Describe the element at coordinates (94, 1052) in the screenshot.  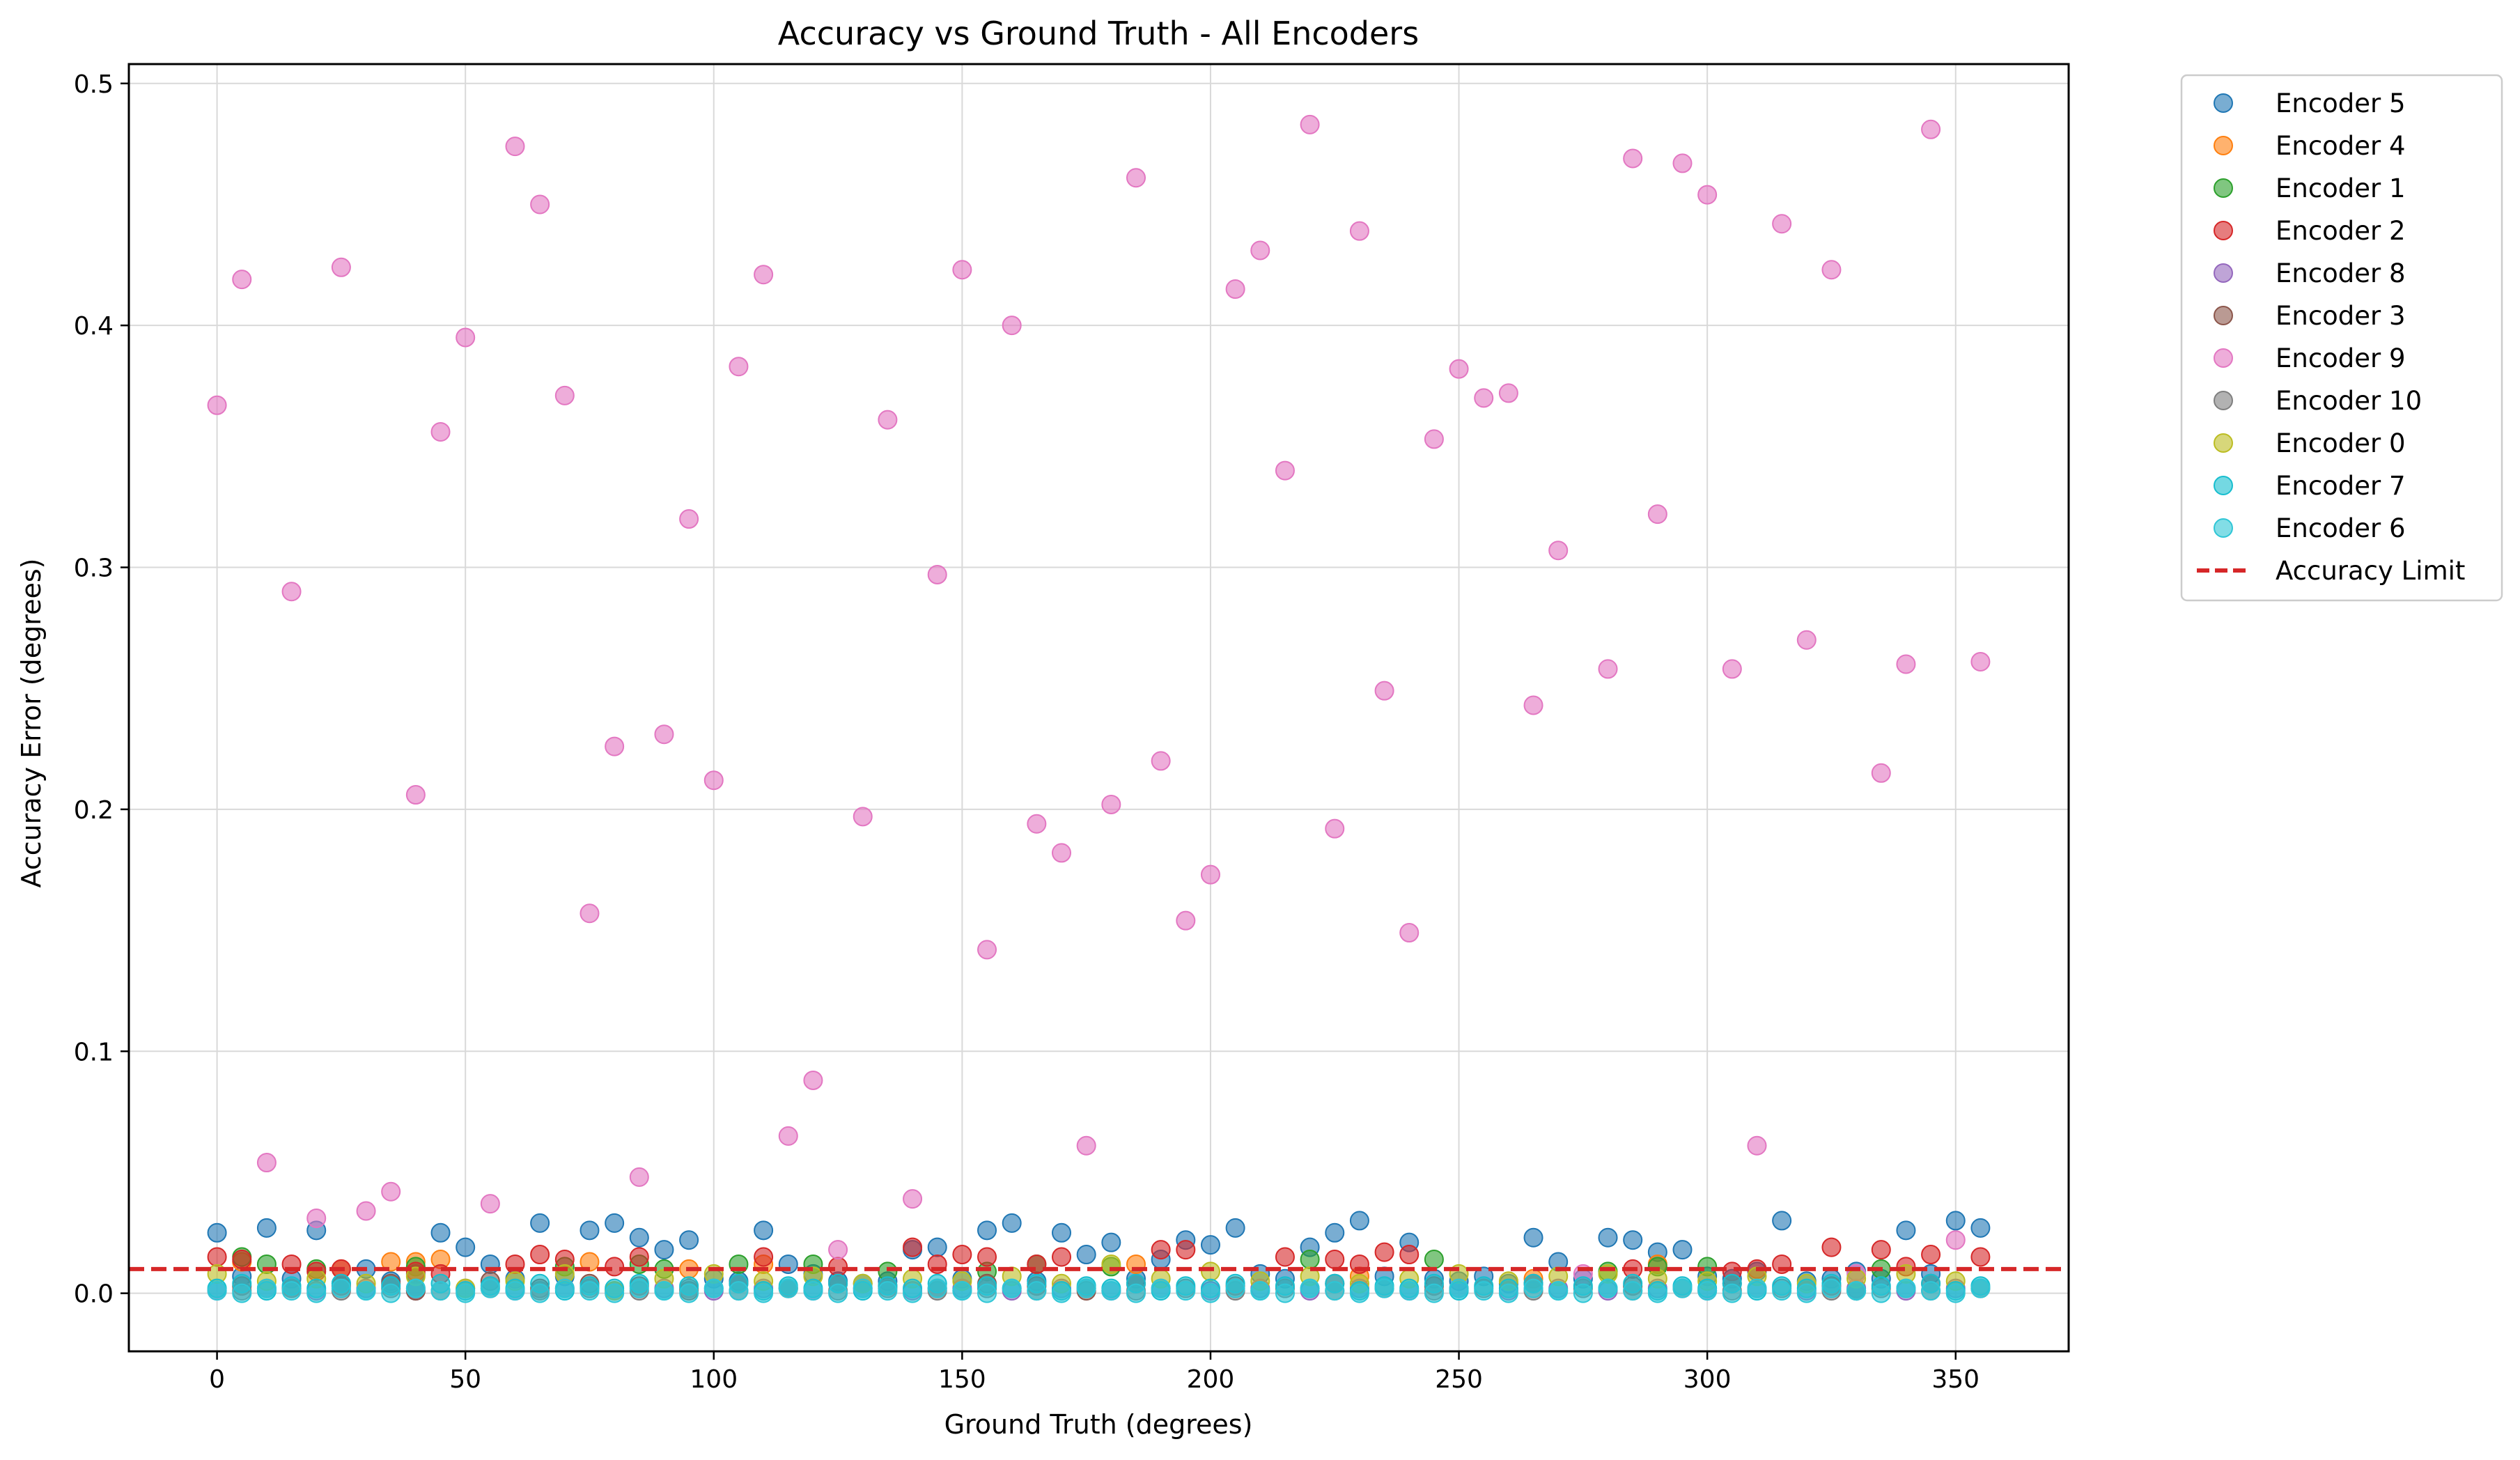
I see `y-tick-label: 0.1` at that location.